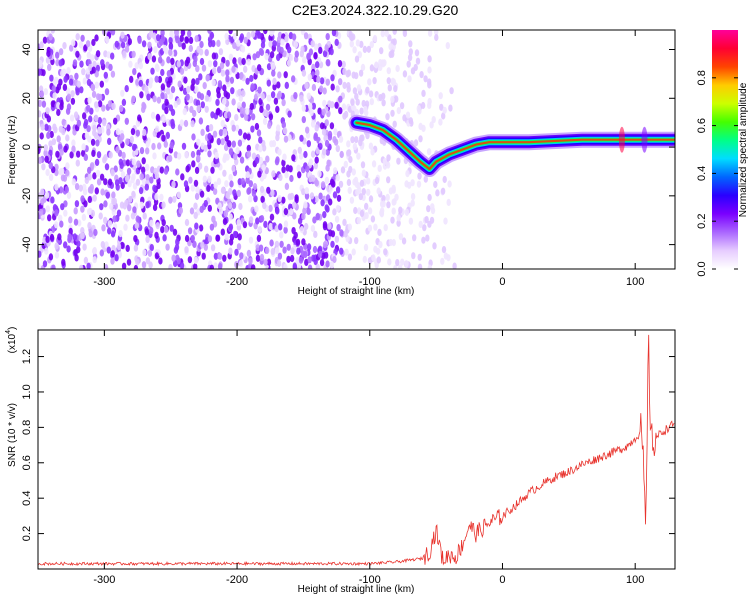  I want to click on snr-multiplier: (x104), so click(11, 340).